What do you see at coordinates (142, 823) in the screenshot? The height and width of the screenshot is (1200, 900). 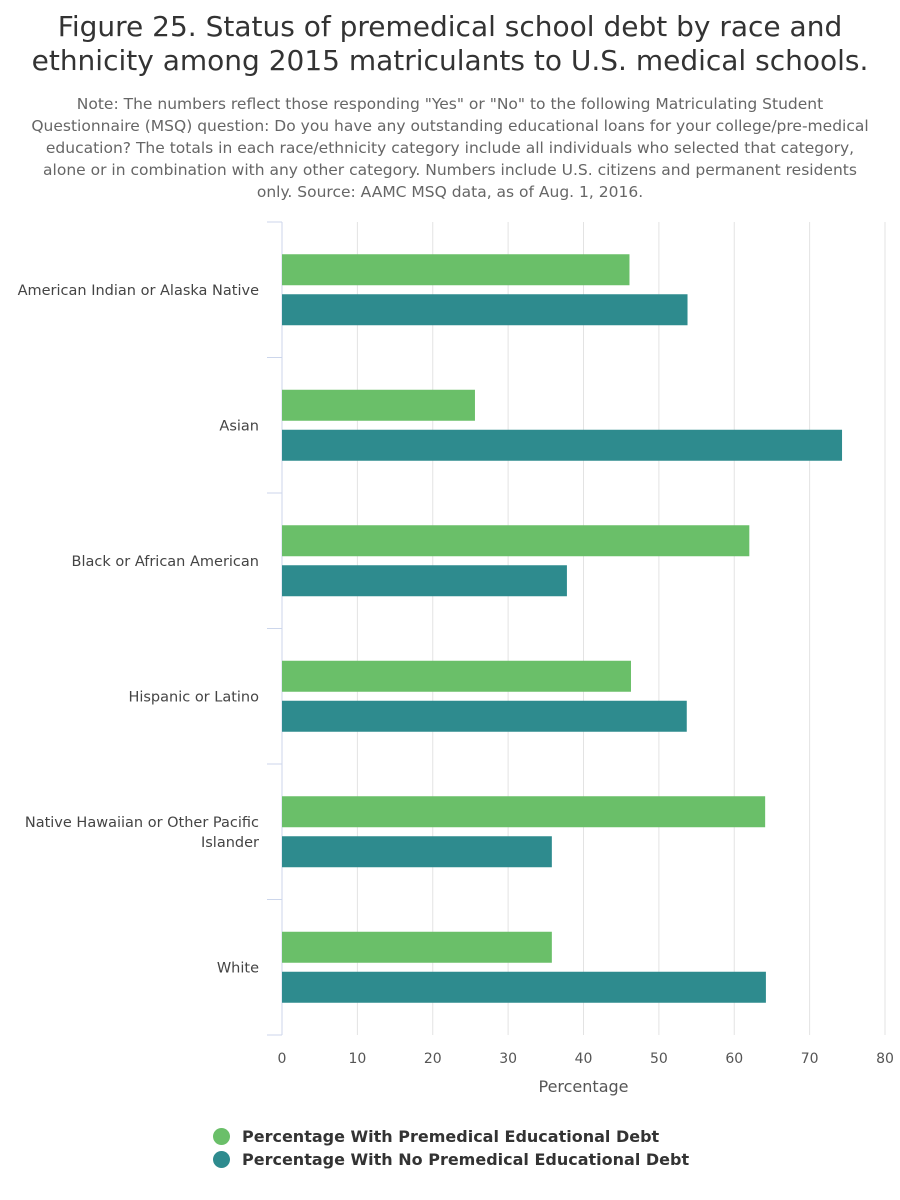 I see `category-label: Native Hawaiian or Other Pacific` at bounding box center [142, 823].